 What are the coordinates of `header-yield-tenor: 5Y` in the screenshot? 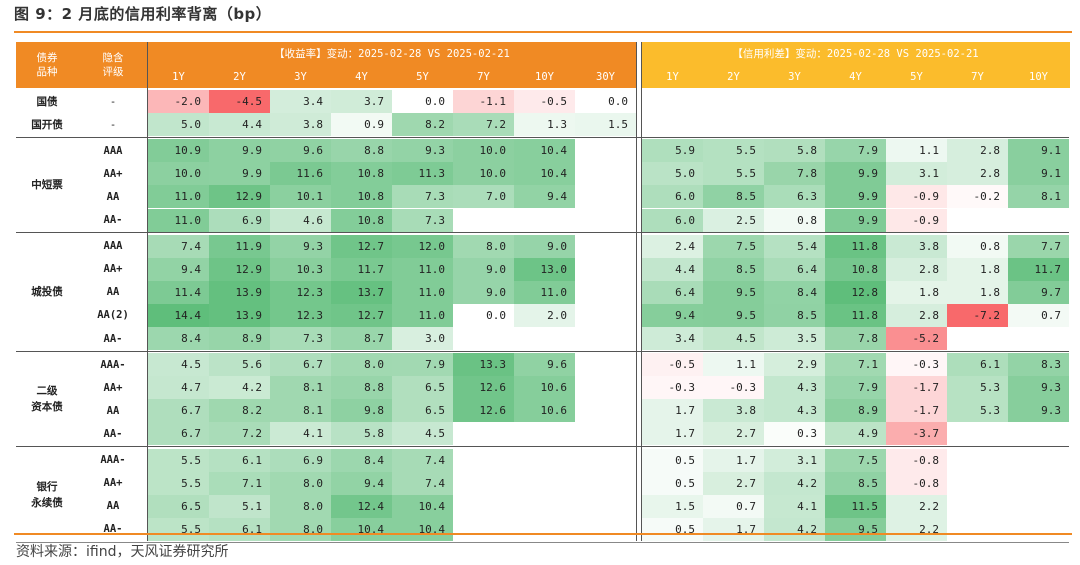 It's located at (422, 77).